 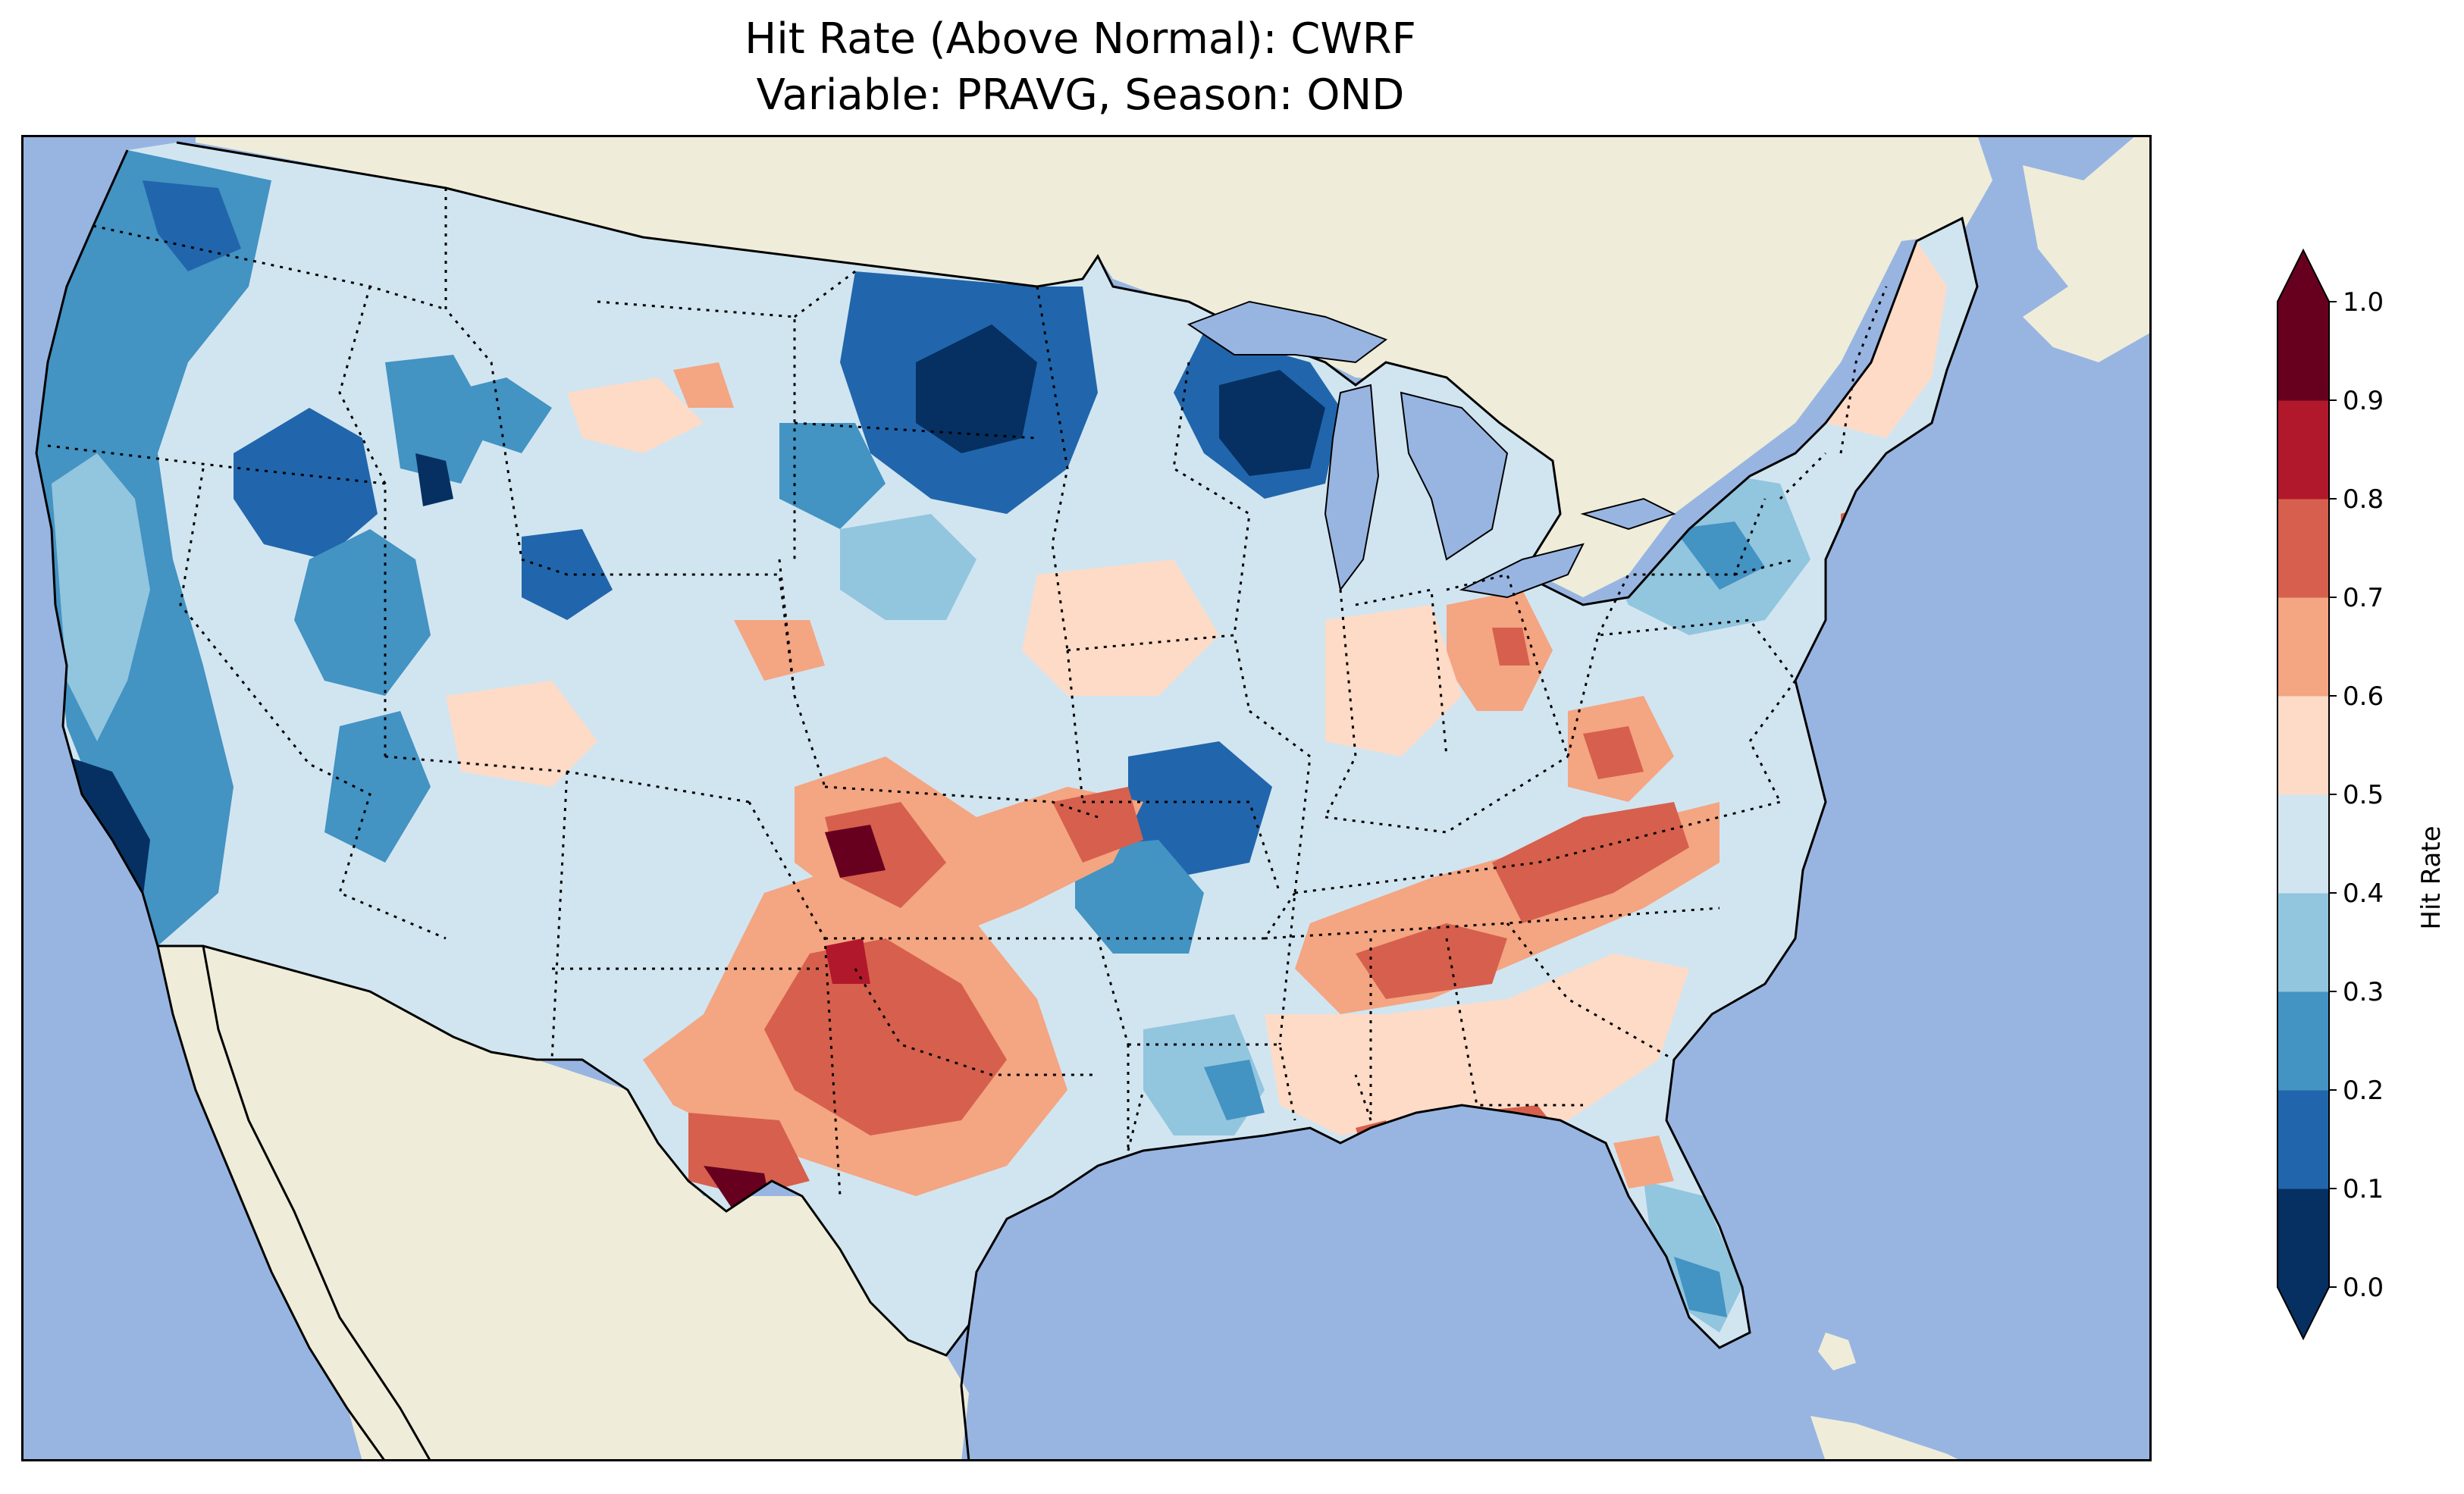 I want to click on colorbar-tick-label: 1.0, so click(x=2364, y=302).